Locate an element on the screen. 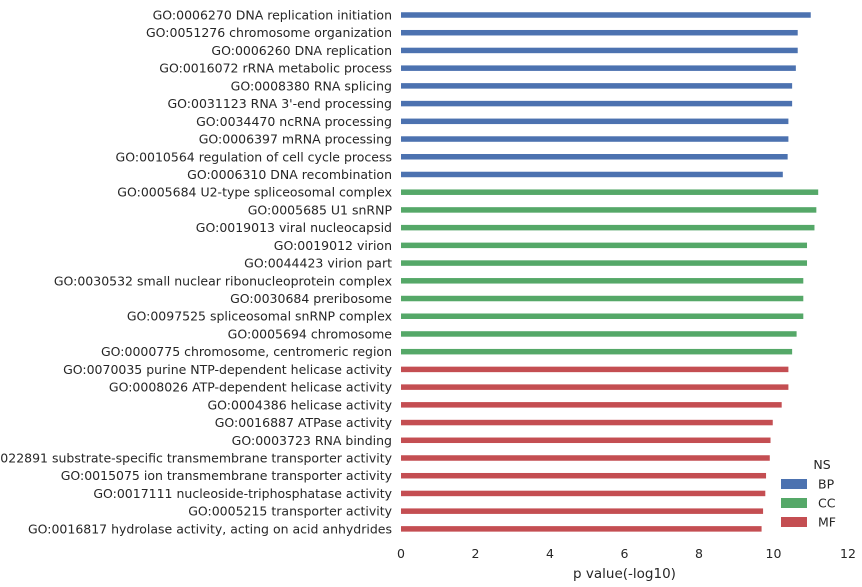  category-label: GO:0005685 U1 snRNP is located at coordinates (320, 209).